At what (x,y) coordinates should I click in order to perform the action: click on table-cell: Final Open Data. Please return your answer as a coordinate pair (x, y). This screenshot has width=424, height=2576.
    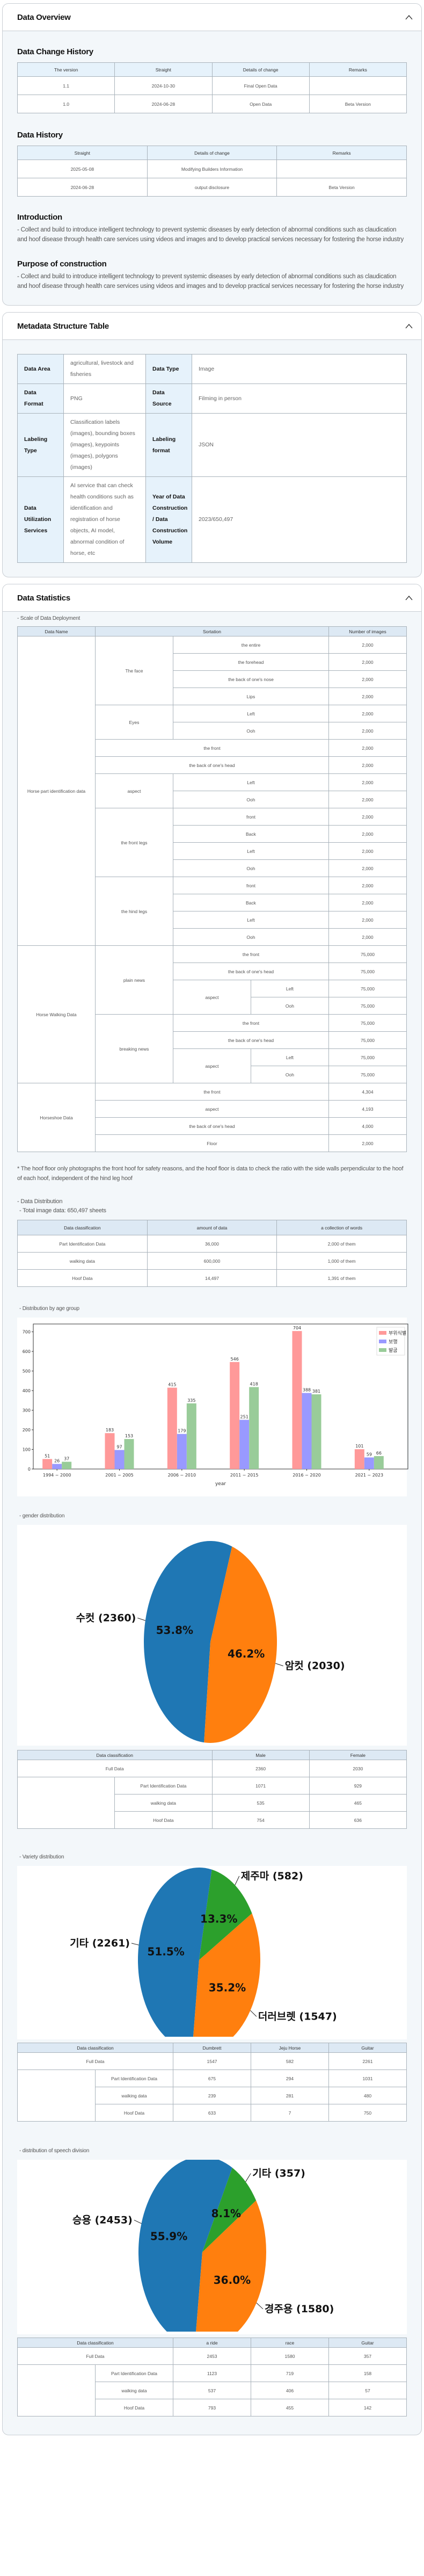
    Looking at the image, I should click on (260, 85).